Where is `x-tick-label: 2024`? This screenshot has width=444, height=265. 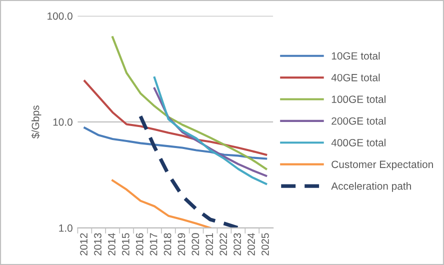
x-tick-label: 2024 is located at coordinates (251, 244).